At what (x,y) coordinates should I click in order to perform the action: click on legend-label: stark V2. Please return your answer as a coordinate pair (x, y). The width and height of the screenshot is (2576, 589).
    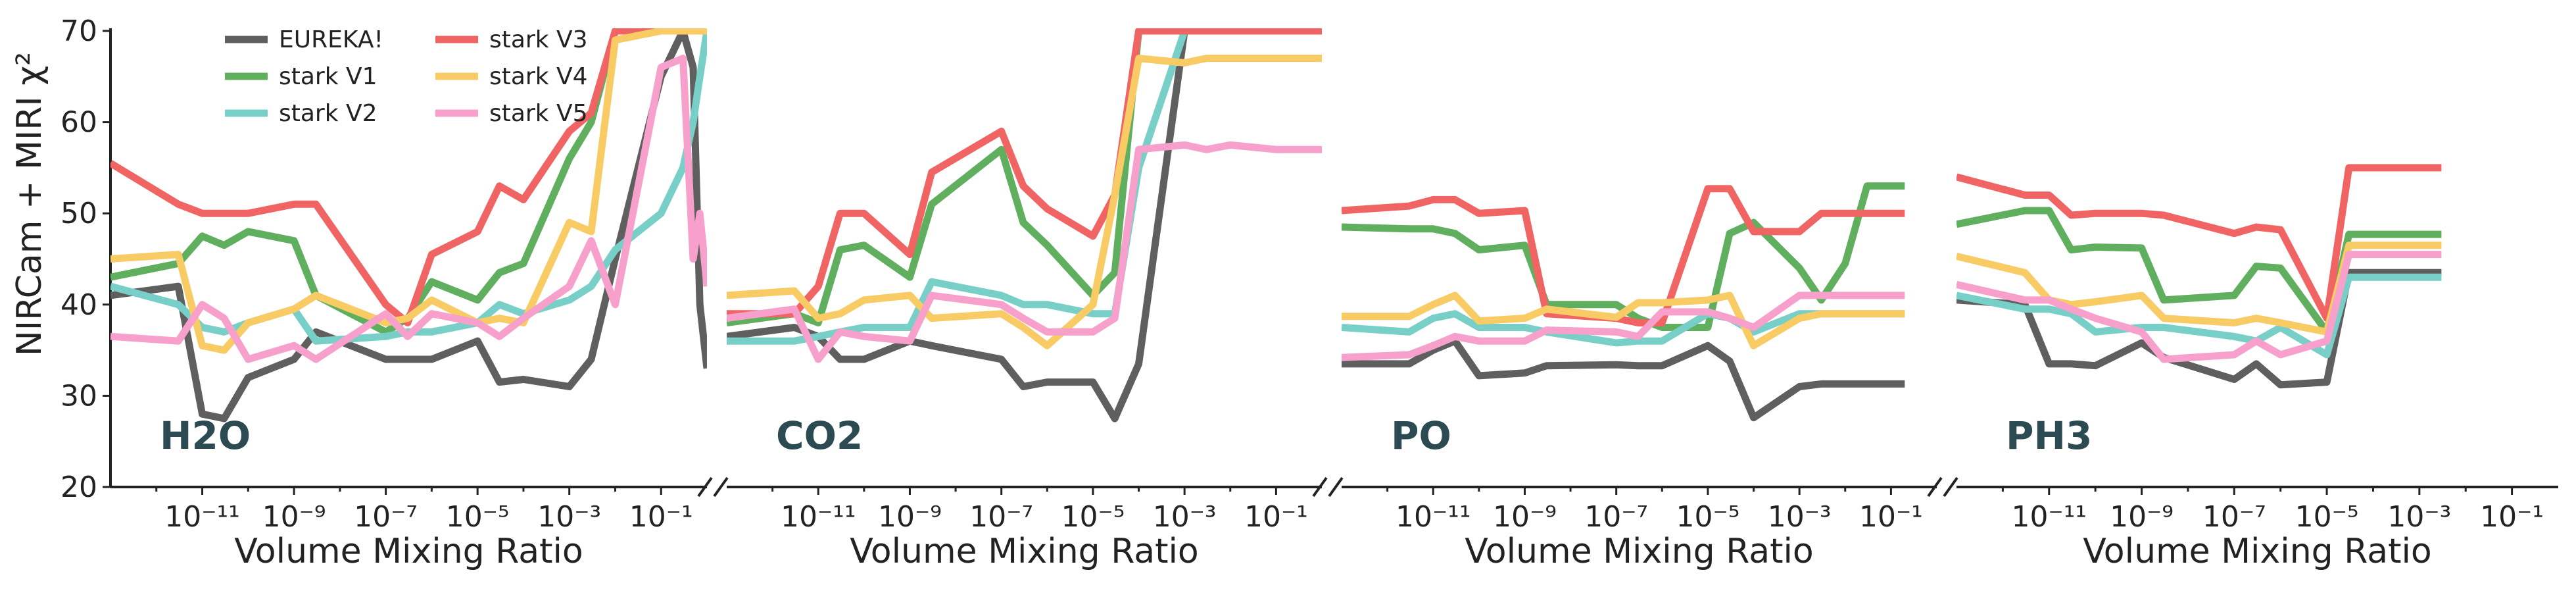
    Looking at the image, I should click on (328, 114).